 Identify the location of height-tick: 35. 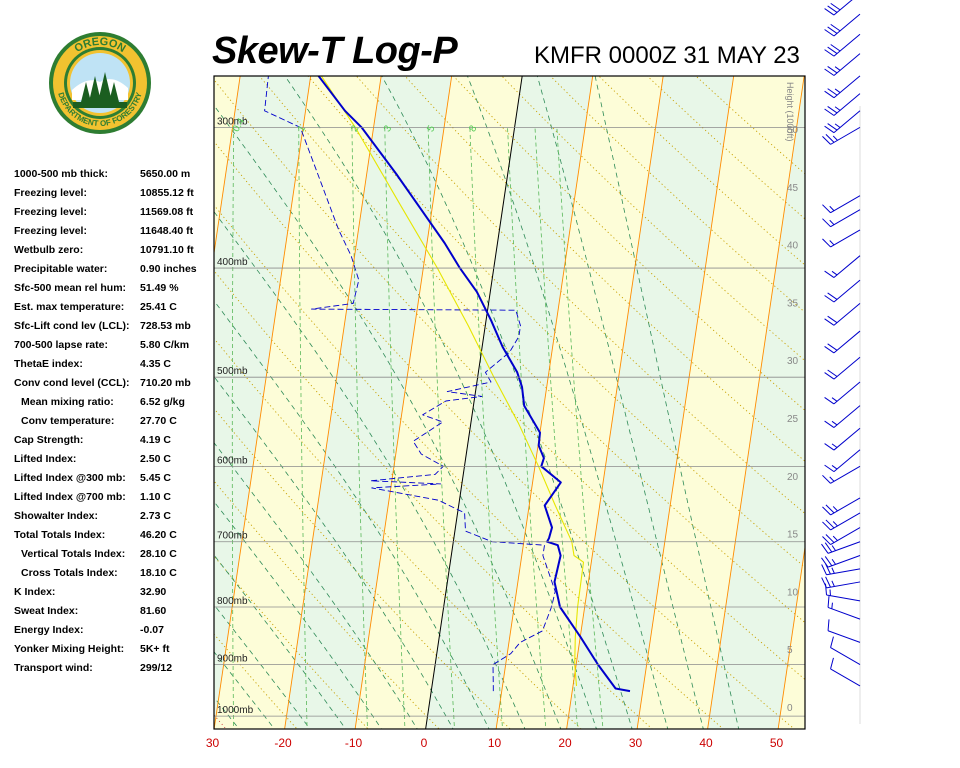
(793, 303).